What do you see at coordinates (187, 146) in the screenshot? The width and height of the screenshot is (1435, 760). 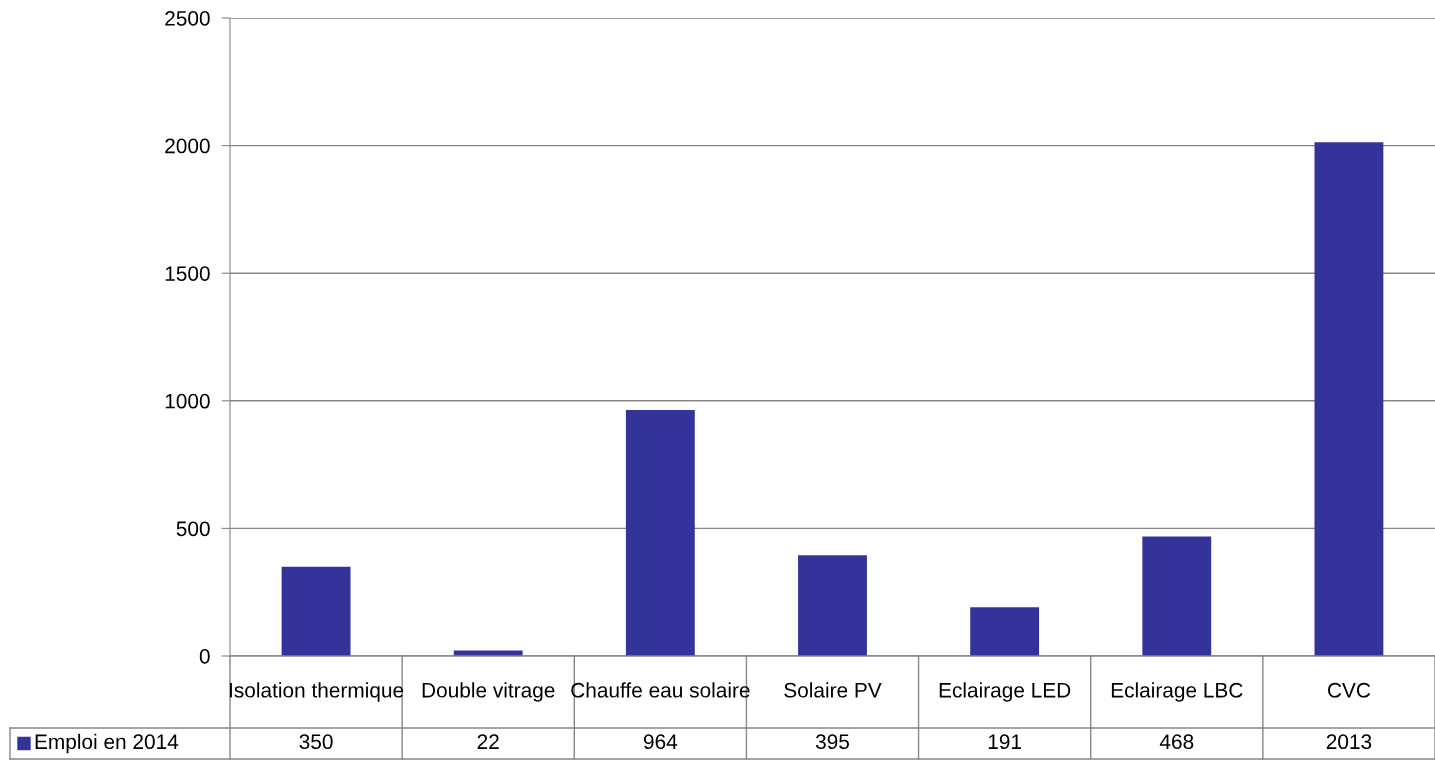 I see `y-tick-label: 2000` at bounding box center [187, 146].